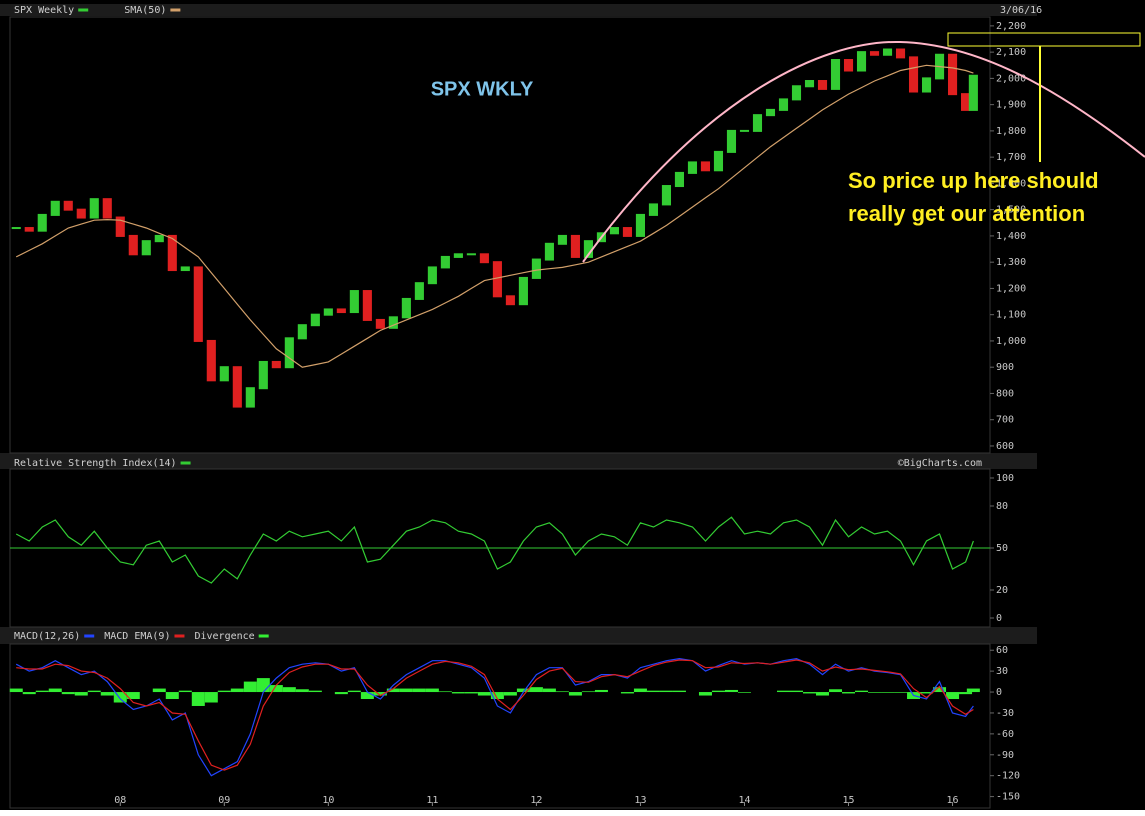  What do you see at coordinates (1002, 650) in the screenshot?
I see `y-tick-label: 60` at bounding box center [1002, 650].